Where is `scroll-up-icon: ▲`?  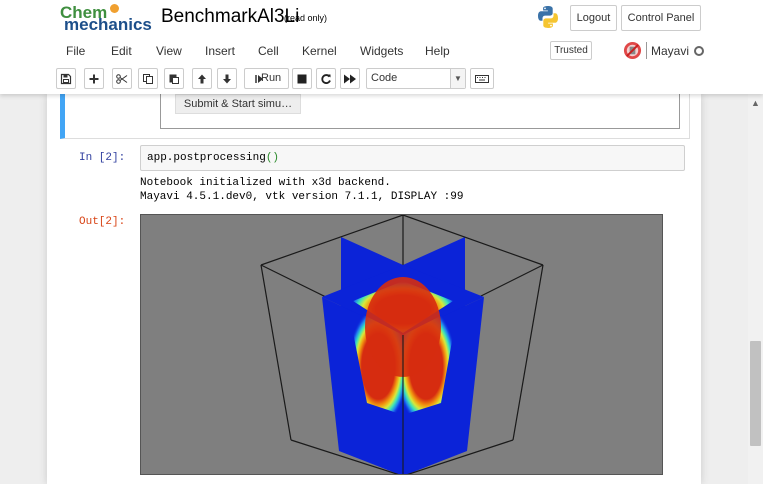
scroll-up-icon: ▲ is located at coordinates (755, 103).